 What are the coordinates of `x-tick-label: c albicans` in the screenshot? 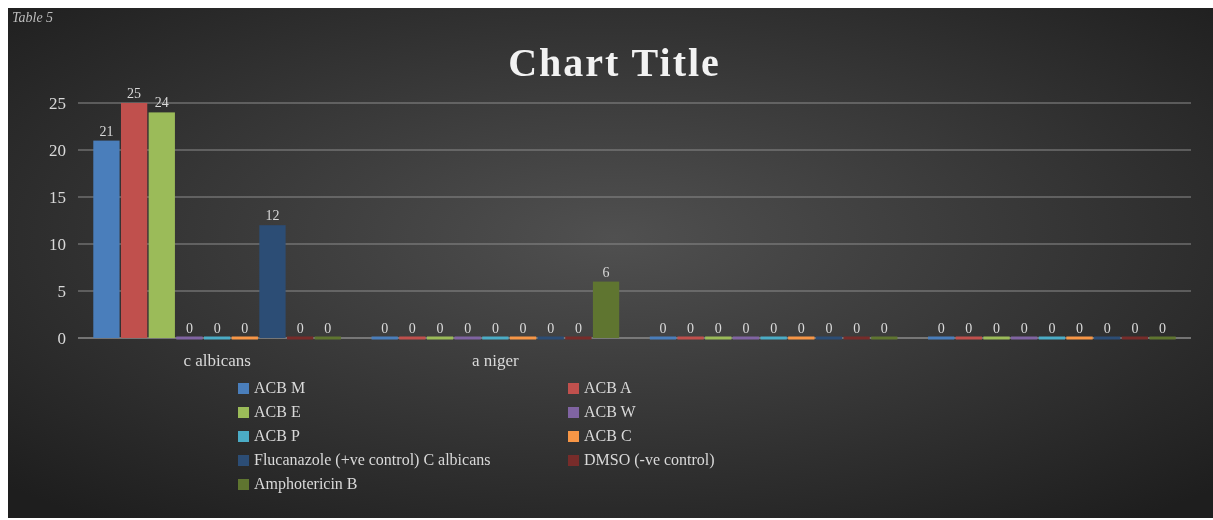 It's located at (217, 360).